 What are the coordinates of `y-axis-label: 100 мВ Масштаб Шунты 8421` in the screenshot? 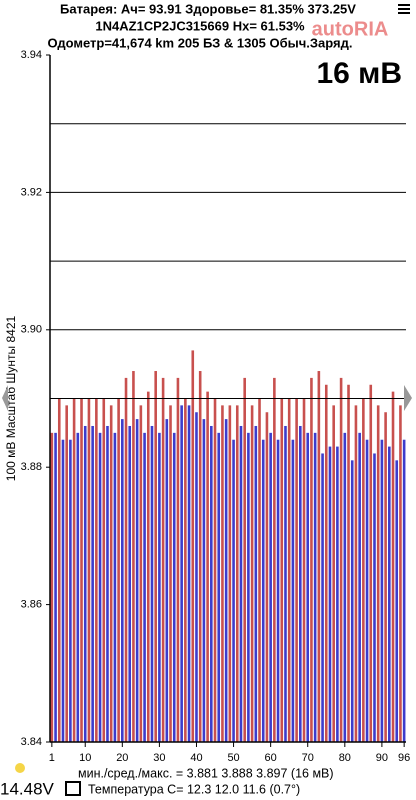 It's located at (11, 398).